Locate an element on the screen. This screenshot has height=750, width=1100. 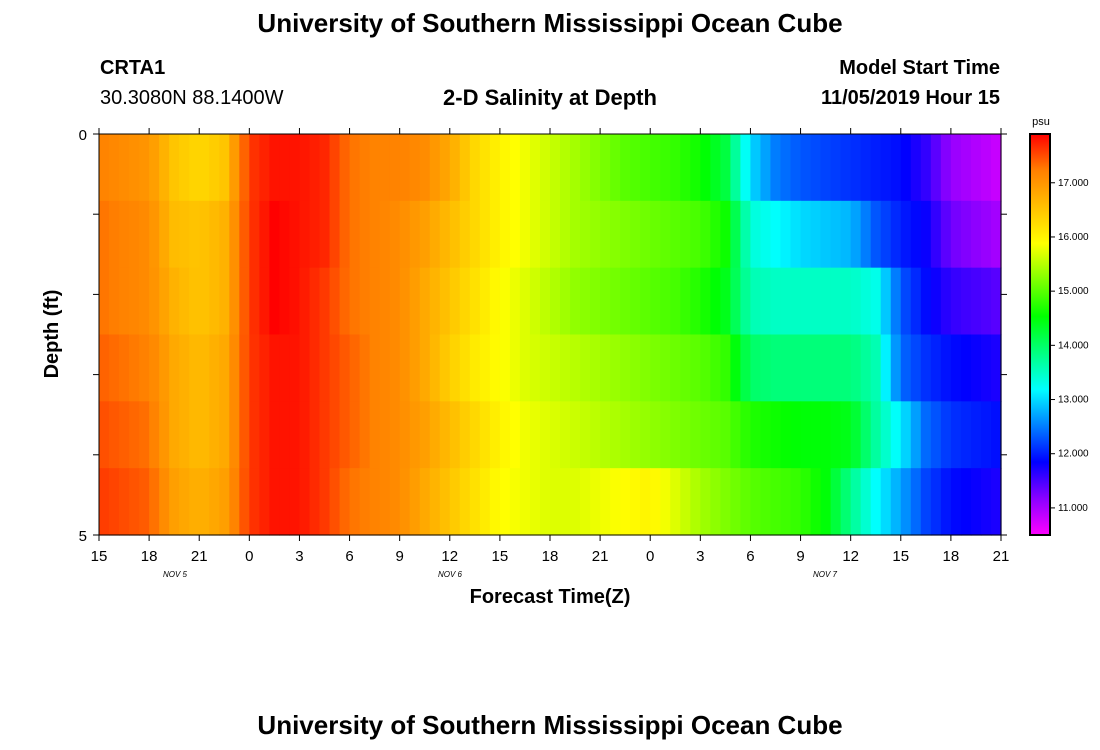
x-month-label: NOV 5 is located at coordinates (175, 574).